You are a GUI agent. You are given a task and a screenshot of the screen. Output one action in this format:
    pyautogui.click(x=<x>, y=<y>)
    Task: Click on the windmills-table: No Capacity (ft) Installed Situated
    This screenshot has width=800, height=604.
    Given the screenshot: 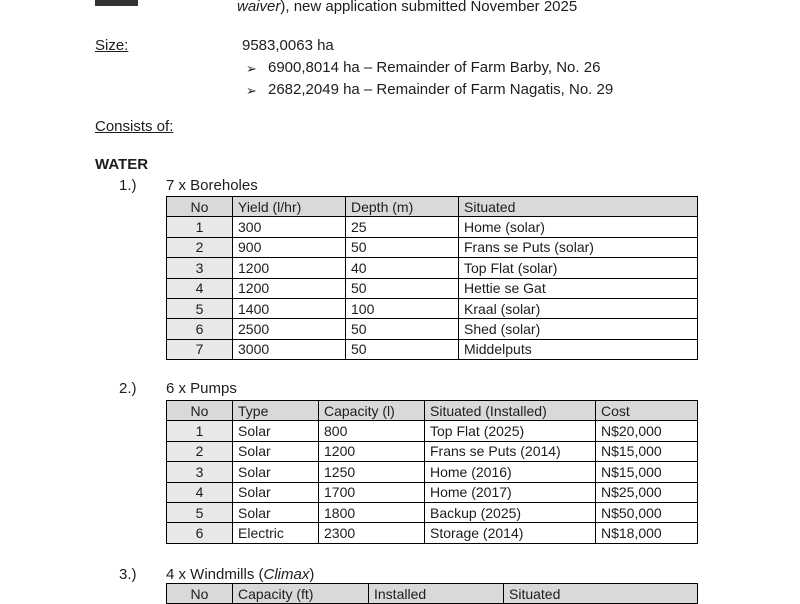 What is the action you would take?
    pyautogui.click(x=432, y=593)
    